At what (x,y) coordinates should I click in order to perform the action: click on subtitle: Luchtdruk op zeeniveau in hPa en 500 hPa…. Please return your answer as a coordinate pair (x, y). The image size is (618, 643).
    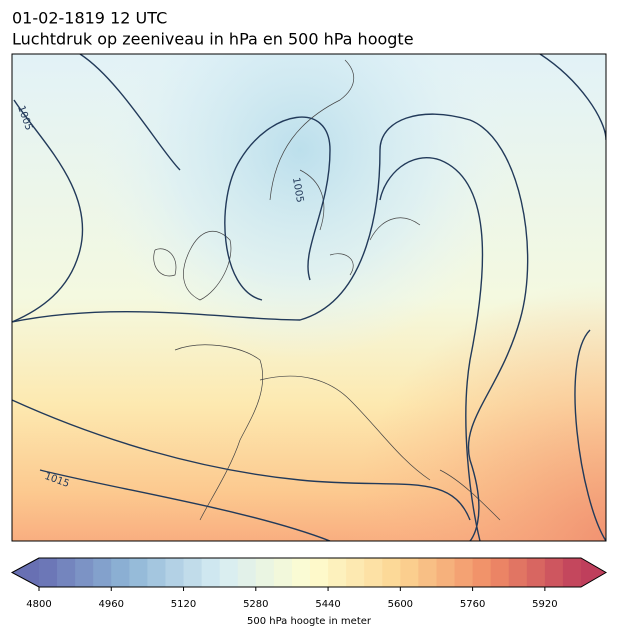
    Looking at the image, I should click on (213, 39).